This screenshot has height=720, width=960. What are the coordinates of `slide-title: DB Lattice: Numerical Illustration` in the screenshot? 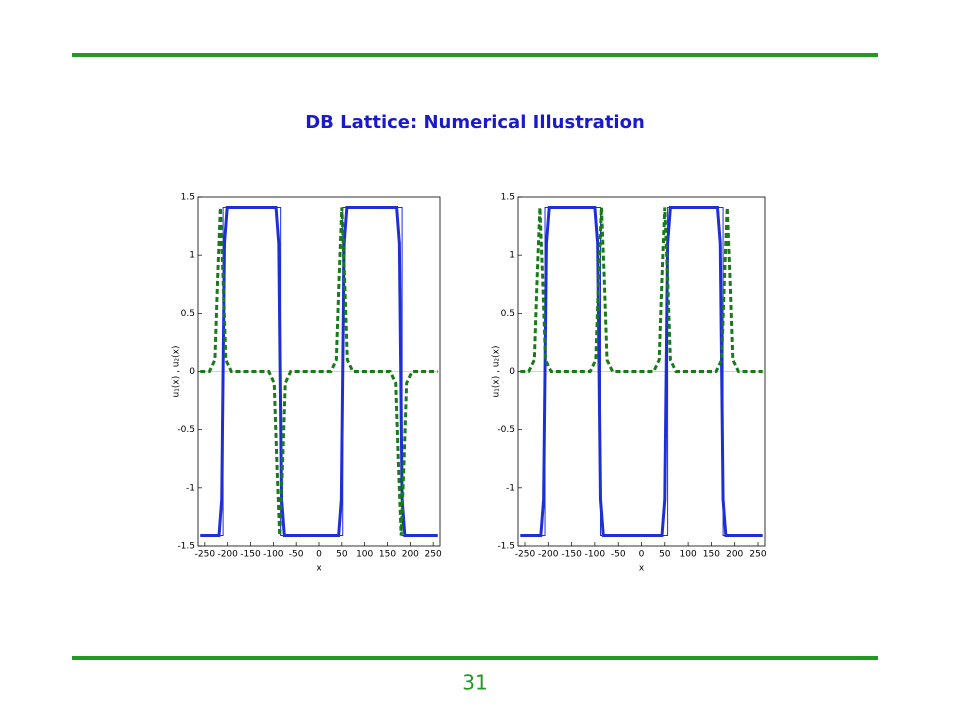 It's located at (475, 122).